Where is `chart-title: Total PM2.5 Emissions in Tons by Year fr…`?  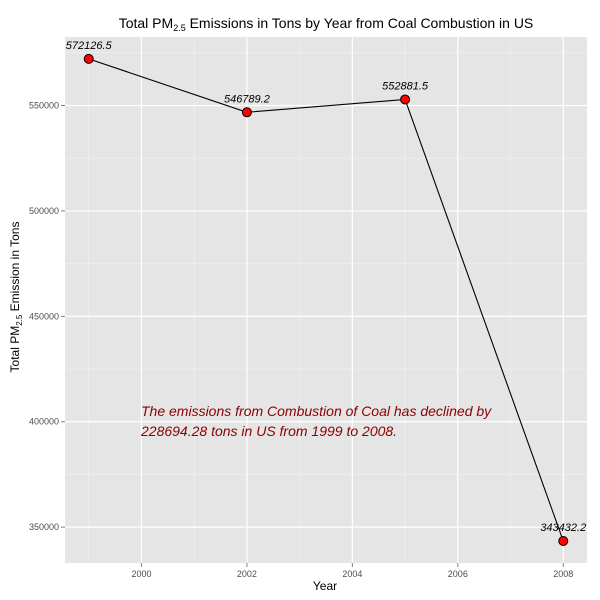
chart-title: Total PM2.5 Emissions in Tons by Year fr… is located at coordinates (326, 24).